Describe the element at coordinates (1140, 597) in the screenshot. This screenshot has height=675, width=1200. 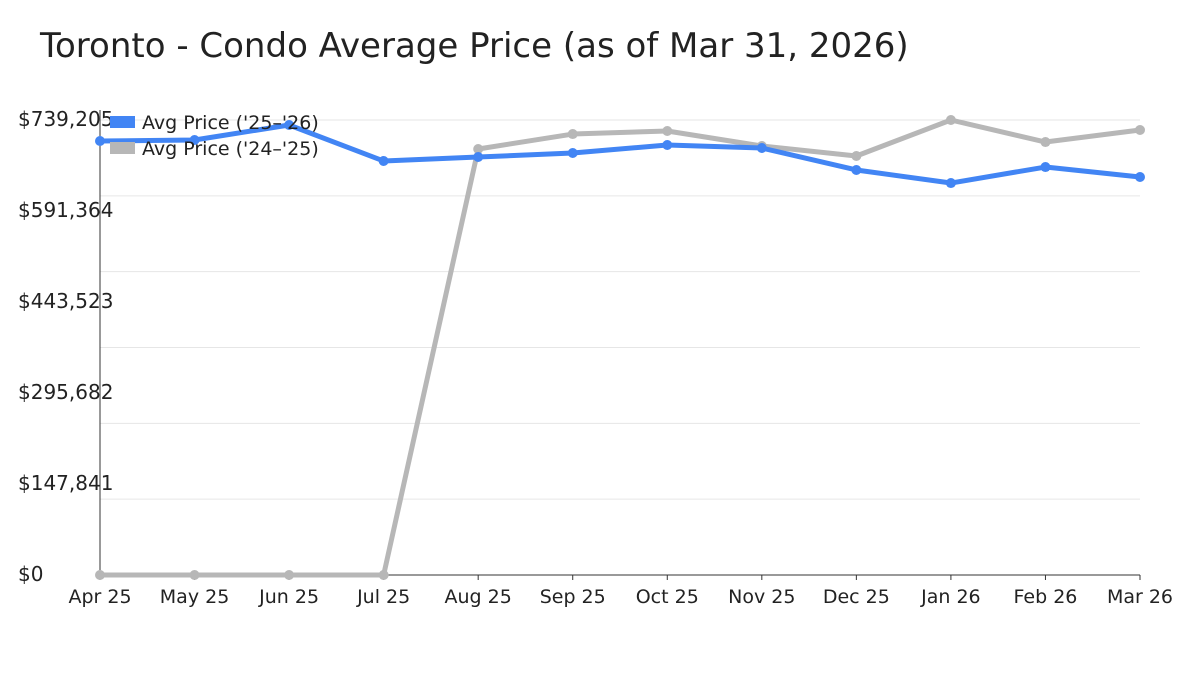
I see `x-tick-label: Mar 26` at that location.